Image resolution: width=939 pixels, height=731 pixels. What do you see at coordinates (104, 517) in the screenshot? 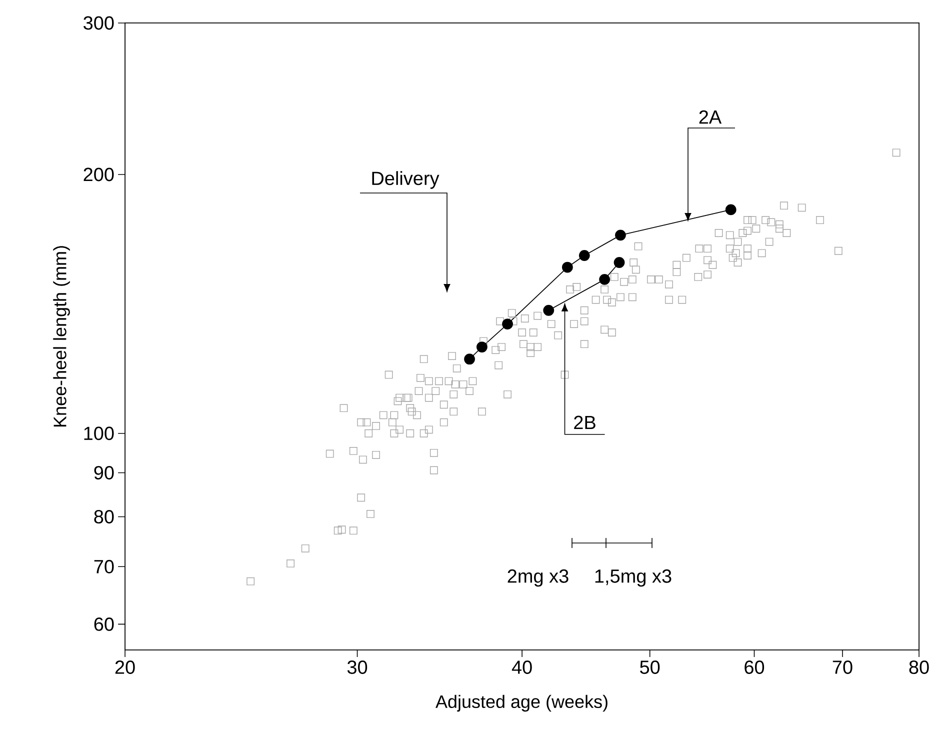
I see `y-tick-label: 80` at bounding box center [104, 517].